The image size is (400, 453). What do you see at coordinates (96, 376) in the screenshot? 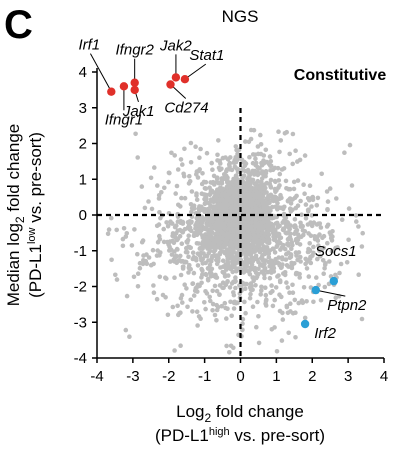
I see `x-tick-label: -4` at bounding box center [96, 376].